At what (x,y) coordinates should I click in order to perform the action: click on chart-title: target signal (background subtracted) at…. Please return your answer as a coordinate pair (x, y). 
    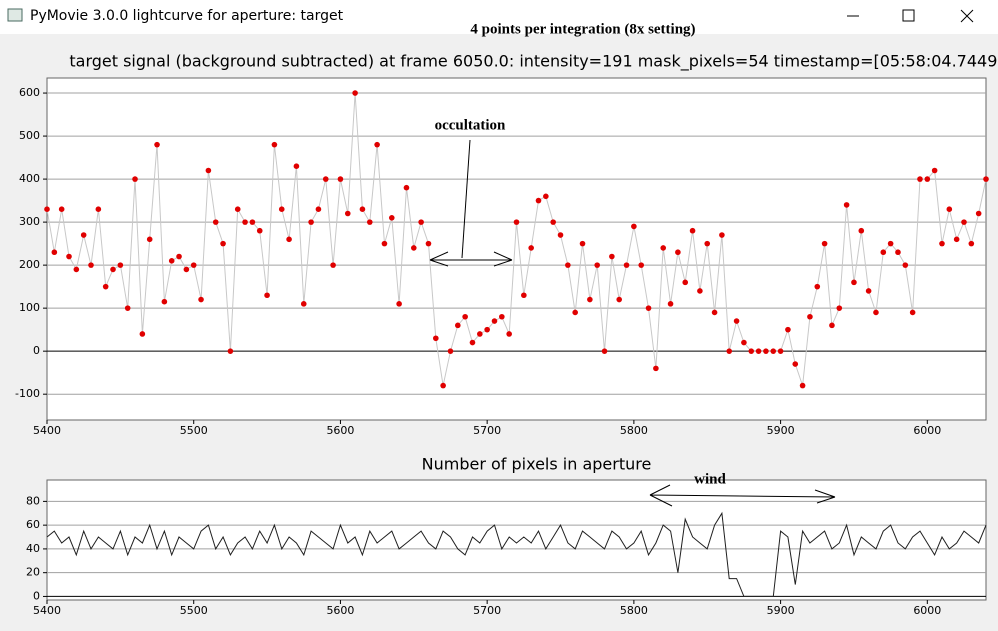
    Looking at the image, I should click on (533, 62).